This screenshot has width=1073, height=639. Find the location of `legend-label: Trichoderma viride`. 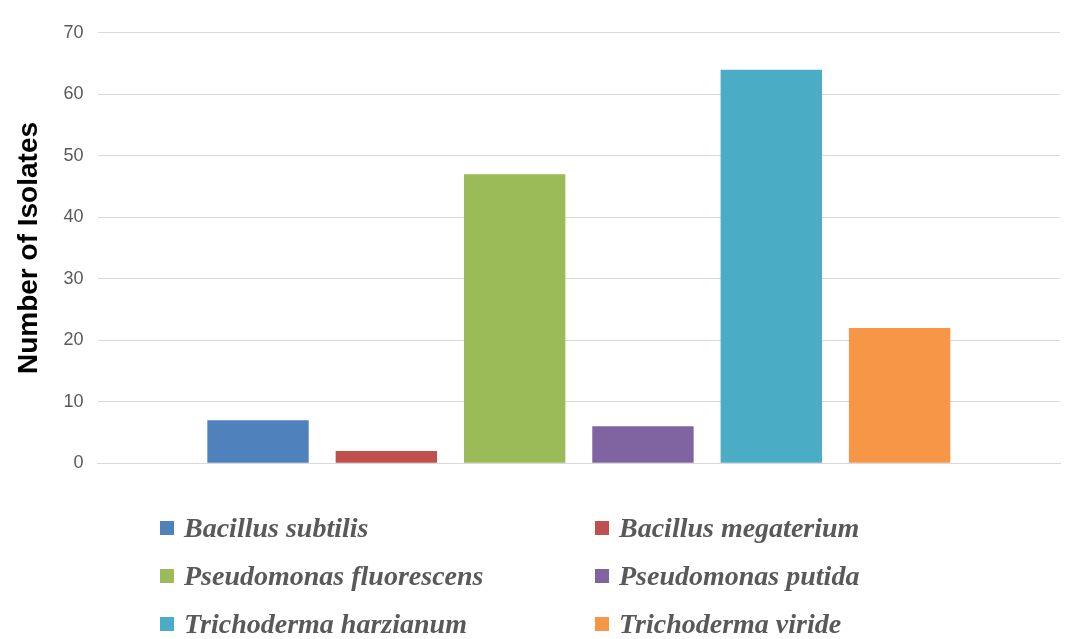

legend-label: Trichoderma viride is located at coordinates (730, 623).